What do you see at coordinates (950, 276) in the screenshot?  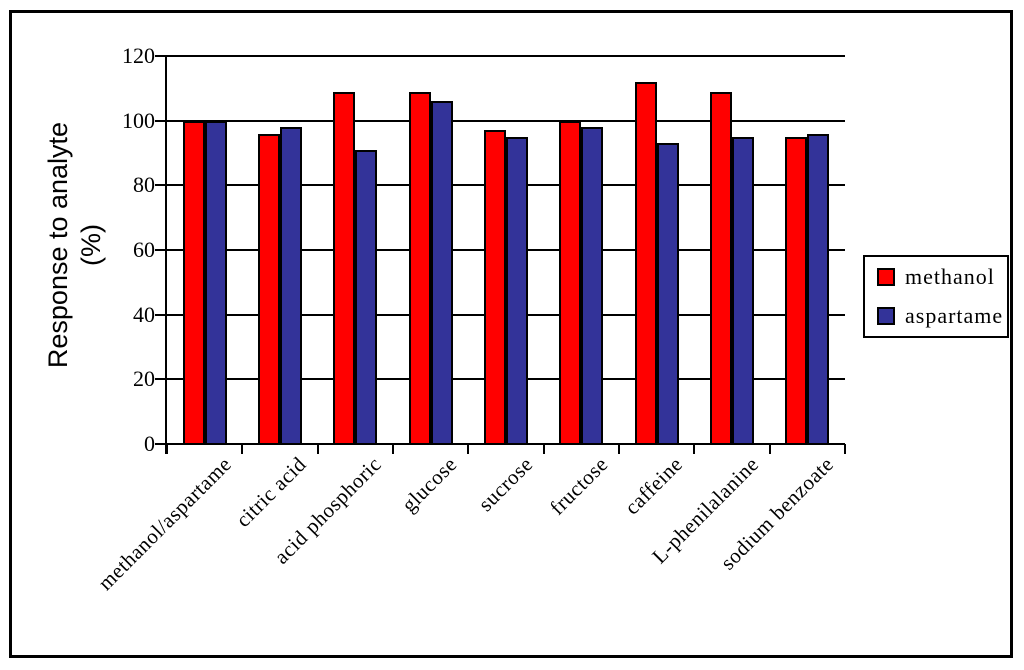 I see `legend-label-methanol: methanol` at bounding box center [950, 276].